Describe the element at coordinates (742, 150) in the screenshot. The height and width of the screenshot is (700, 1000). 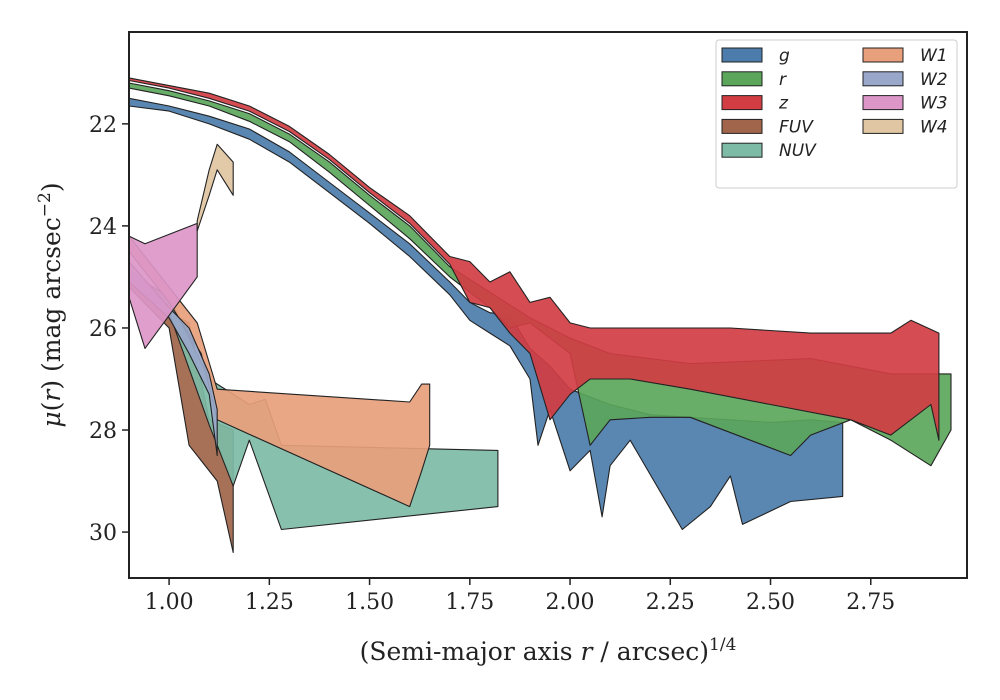
I see `legend-swatch-nuv` at that location.